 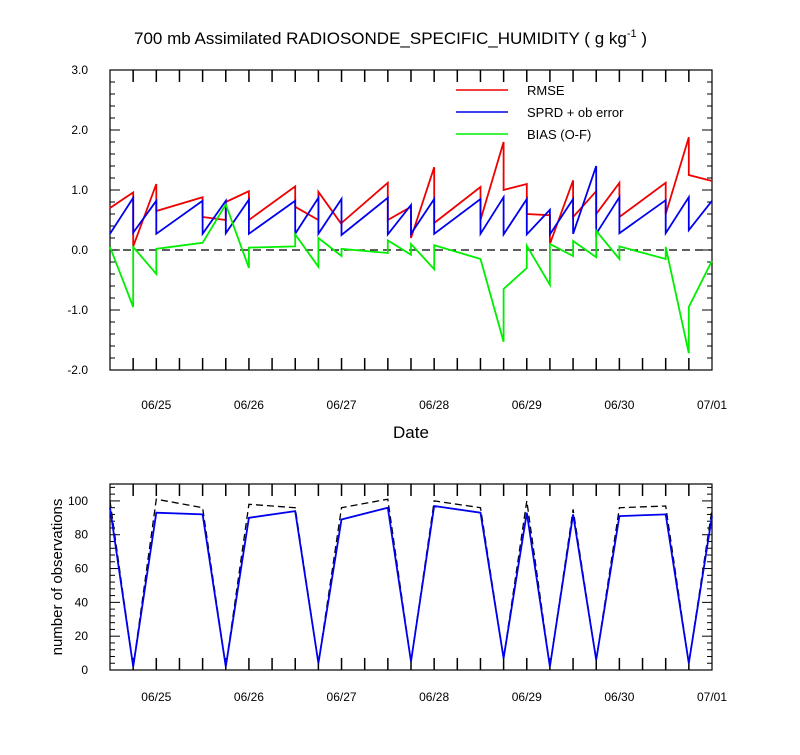 What do you see at coordinates (77, 220) in the screenshot?
I see `top-y-tick-labels: 3.0 2.0 1.0 0.0 -1.0 -2.0` at bounding box center [77, 220].